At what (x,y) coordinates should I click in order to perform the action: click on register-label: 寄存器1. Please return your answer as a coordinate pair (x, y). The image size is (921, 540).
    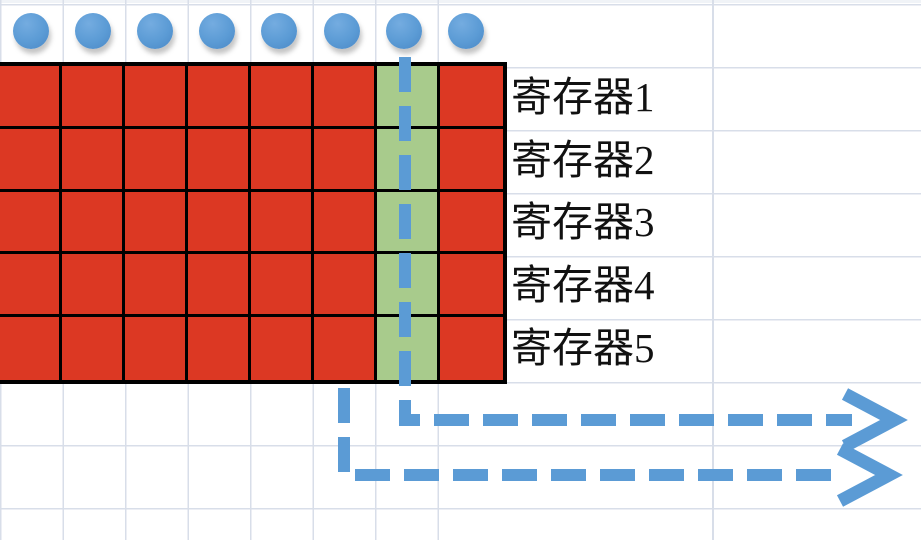
    Looking at the image, I should click on (583, 96).